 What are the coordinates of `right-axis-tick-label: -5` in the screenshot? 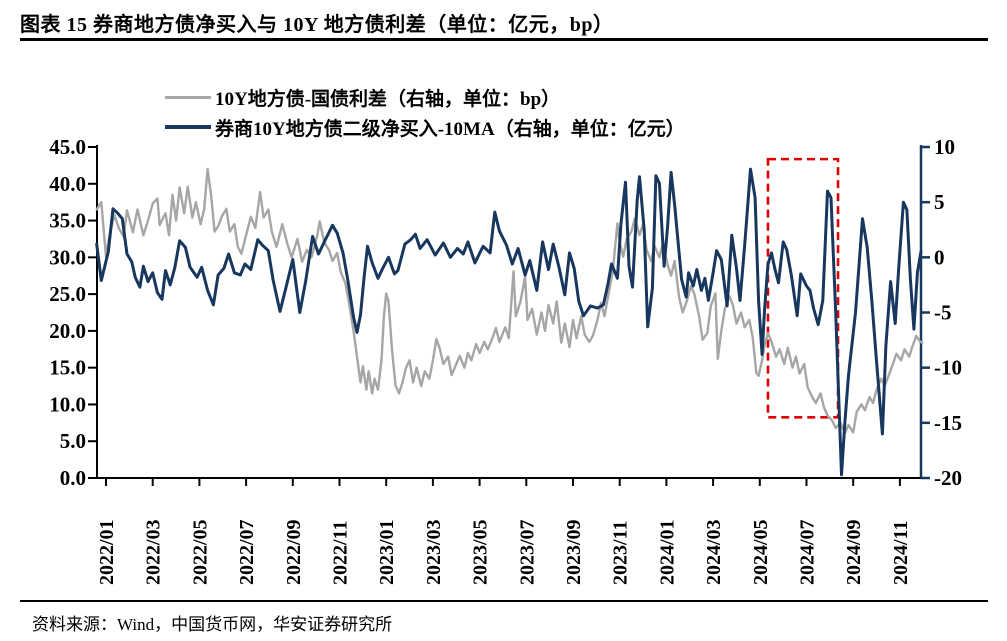 It's located at (943, 313).